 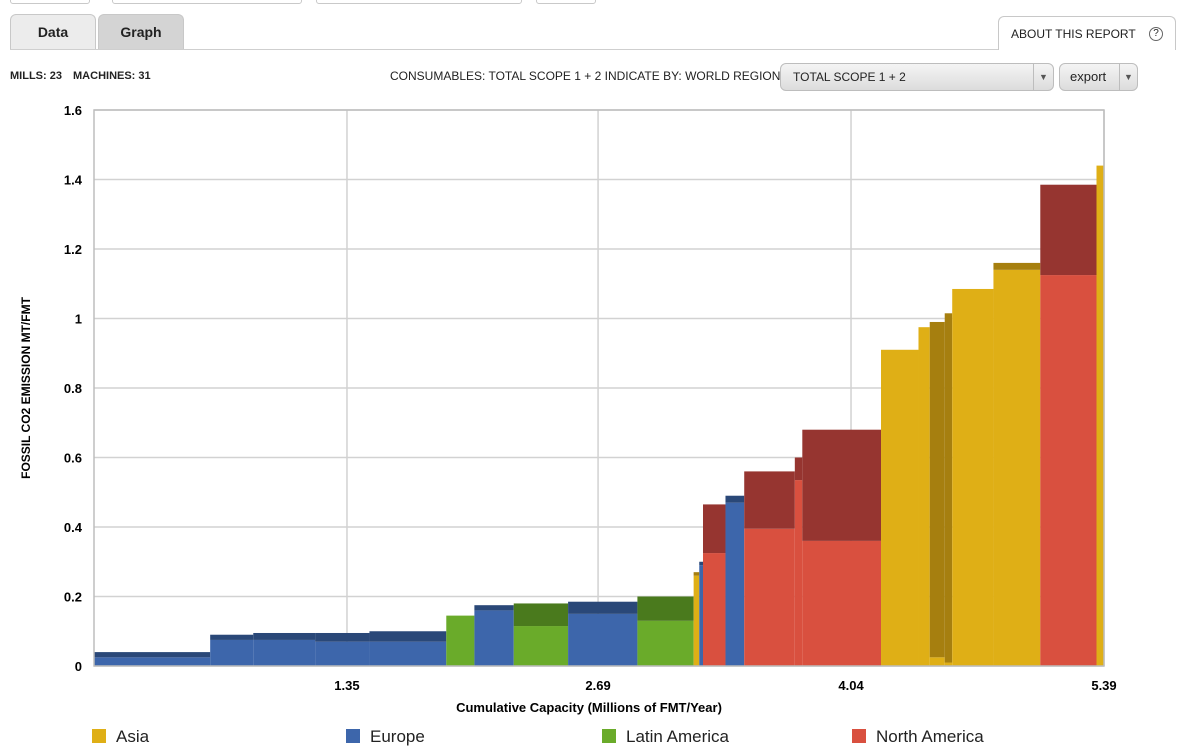 What do you see at coordinates (397, 736) in the screenshot?
I see `legend-label: Europe` at bounding box center [397, 736].